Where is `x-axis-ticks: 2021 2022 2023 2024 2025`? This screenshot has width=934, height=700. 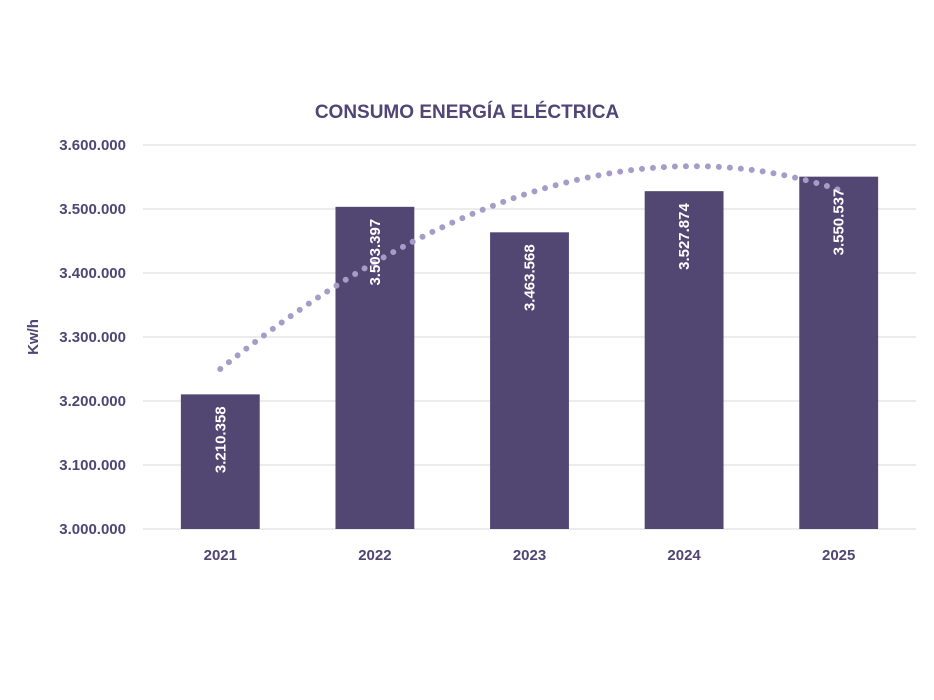 x-axis-ticks: 2021 2022 2023 2024 2025 is located at coordinates (530, 555).